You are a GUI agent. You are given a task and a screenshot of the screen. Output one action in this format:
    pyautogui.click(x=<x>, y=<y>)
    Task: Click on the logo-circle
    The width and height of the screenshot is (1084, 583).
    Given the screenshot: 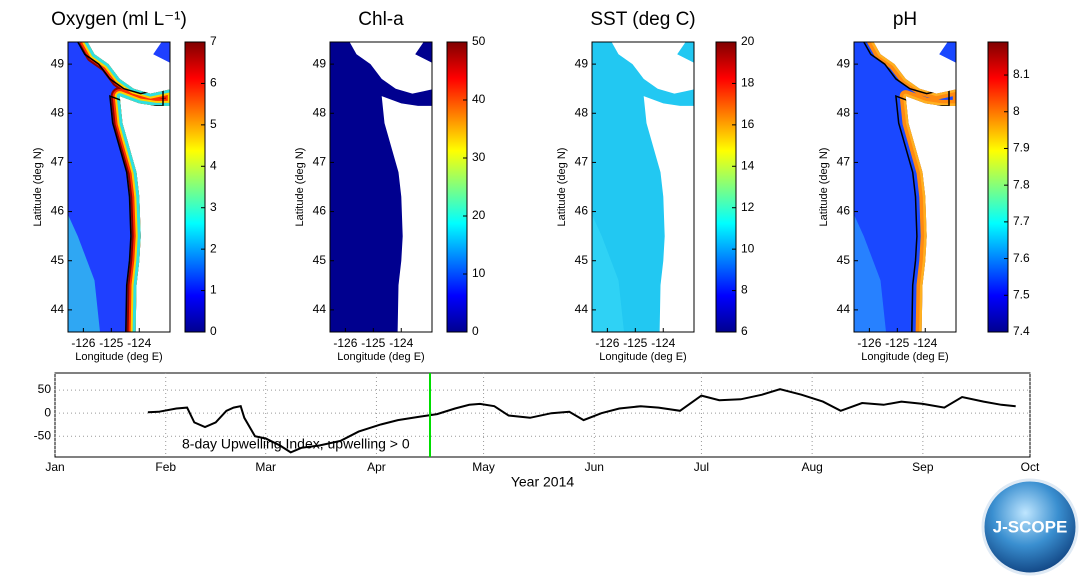 What is the action you would take?
    pyautogui.click(x=1030, y=527)
    